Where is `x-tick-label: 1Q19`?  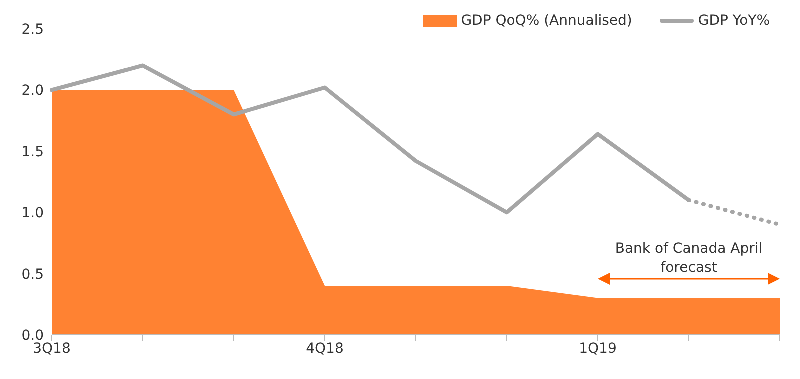 x-tick-label: 1Q19 is located at coordinates (598, 348).